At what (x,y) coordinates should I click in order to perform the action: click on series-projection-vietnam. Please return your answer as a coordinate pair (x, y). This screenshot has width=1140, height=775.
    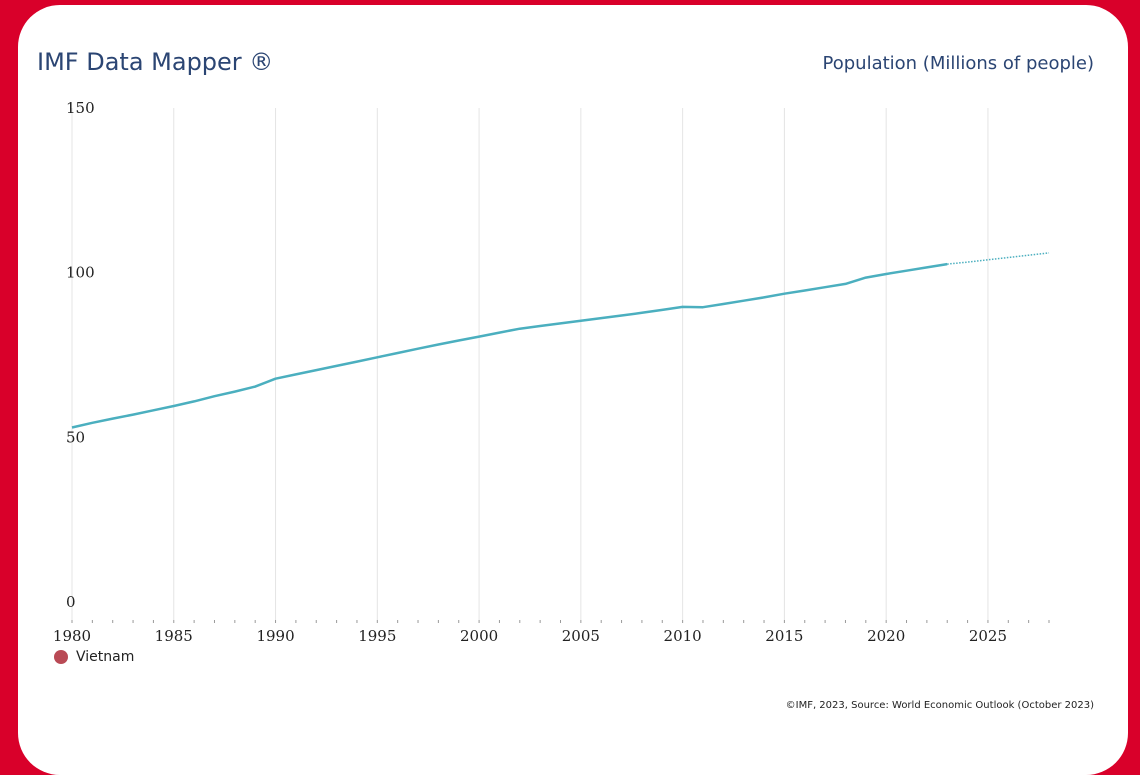
    Looking at the image, I should click on (998, 258).